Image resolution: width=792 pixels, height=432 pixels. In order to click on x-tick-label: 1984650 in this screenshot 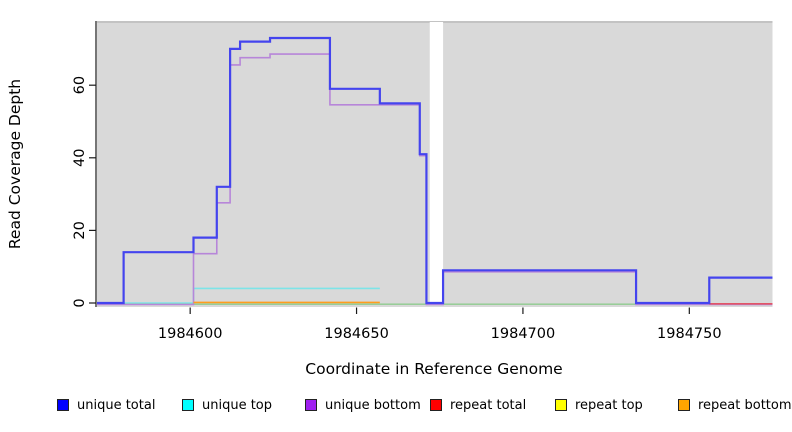, I will do `click(356, 334)`.